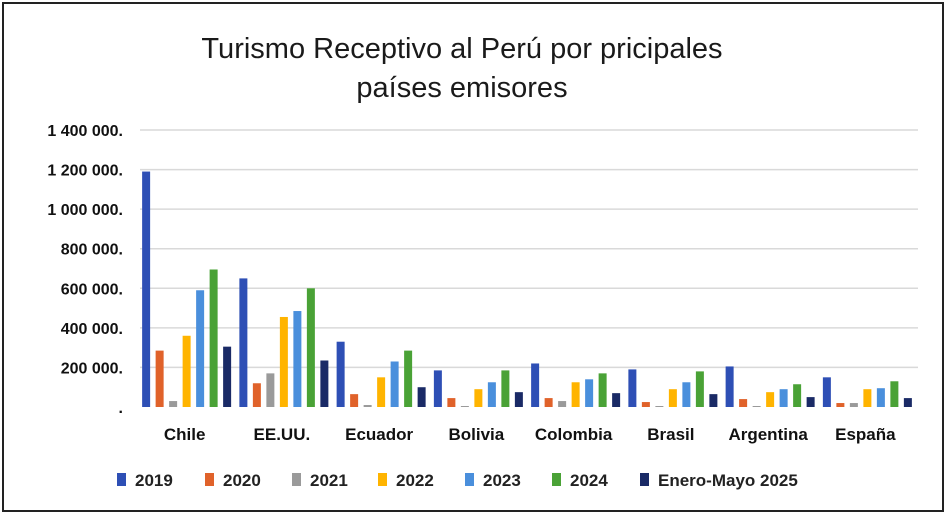 Image resolution: width=950 pixels, height=518 pixels. Describe the element at coordinates (282, 434) in the screenshot. I see `x-tick-label: EE.UU.` at that location.